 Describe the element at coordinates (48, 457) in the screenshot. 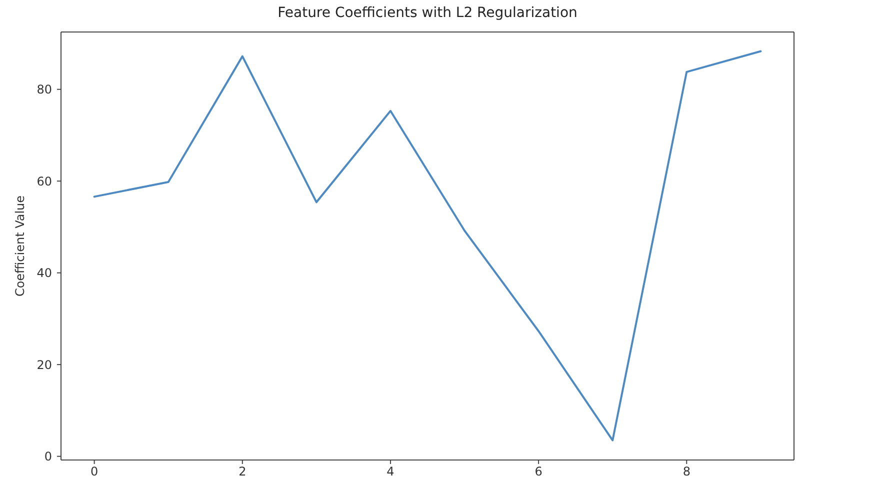

I see `y-tick-label: 0` at that location.